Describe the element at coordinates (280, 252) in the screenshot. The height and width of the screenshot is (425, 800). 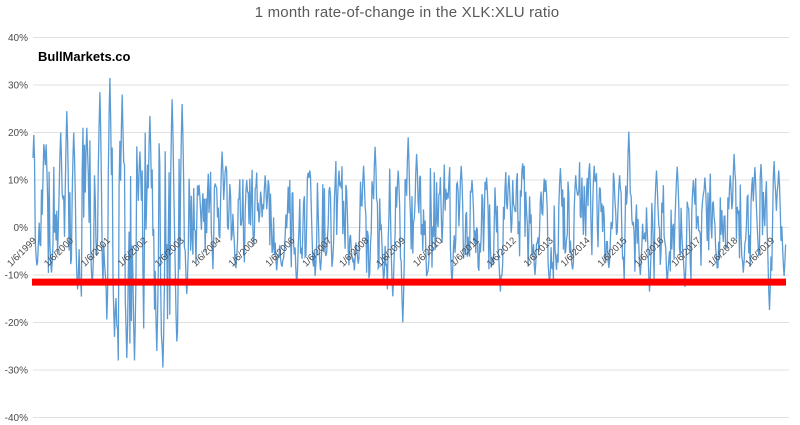
I see `x-axis-tick-label: 1/6/2006` at that location.